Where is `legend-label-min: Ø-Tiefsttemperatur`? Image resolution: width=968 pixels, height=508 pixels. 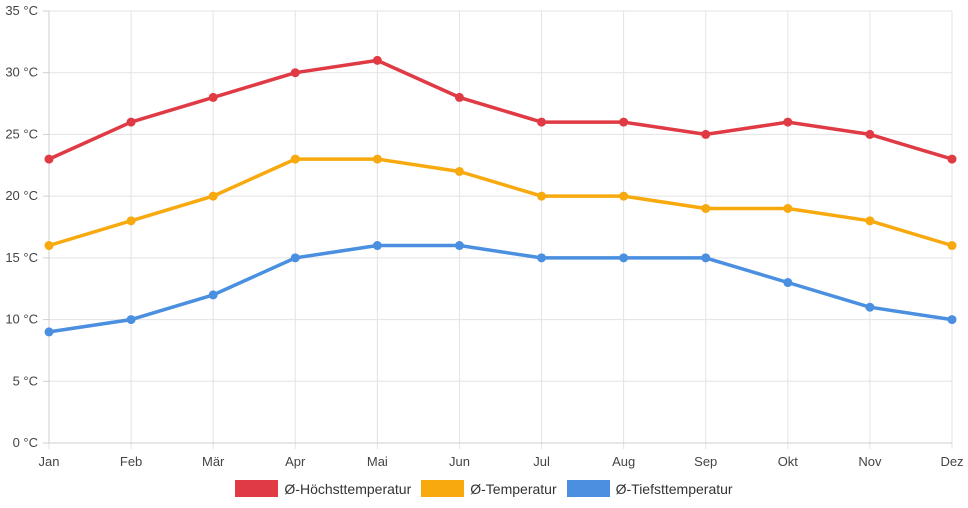
legend-label-min: Ø-Tiefsttemperatur is located at coordinates (674, 488).